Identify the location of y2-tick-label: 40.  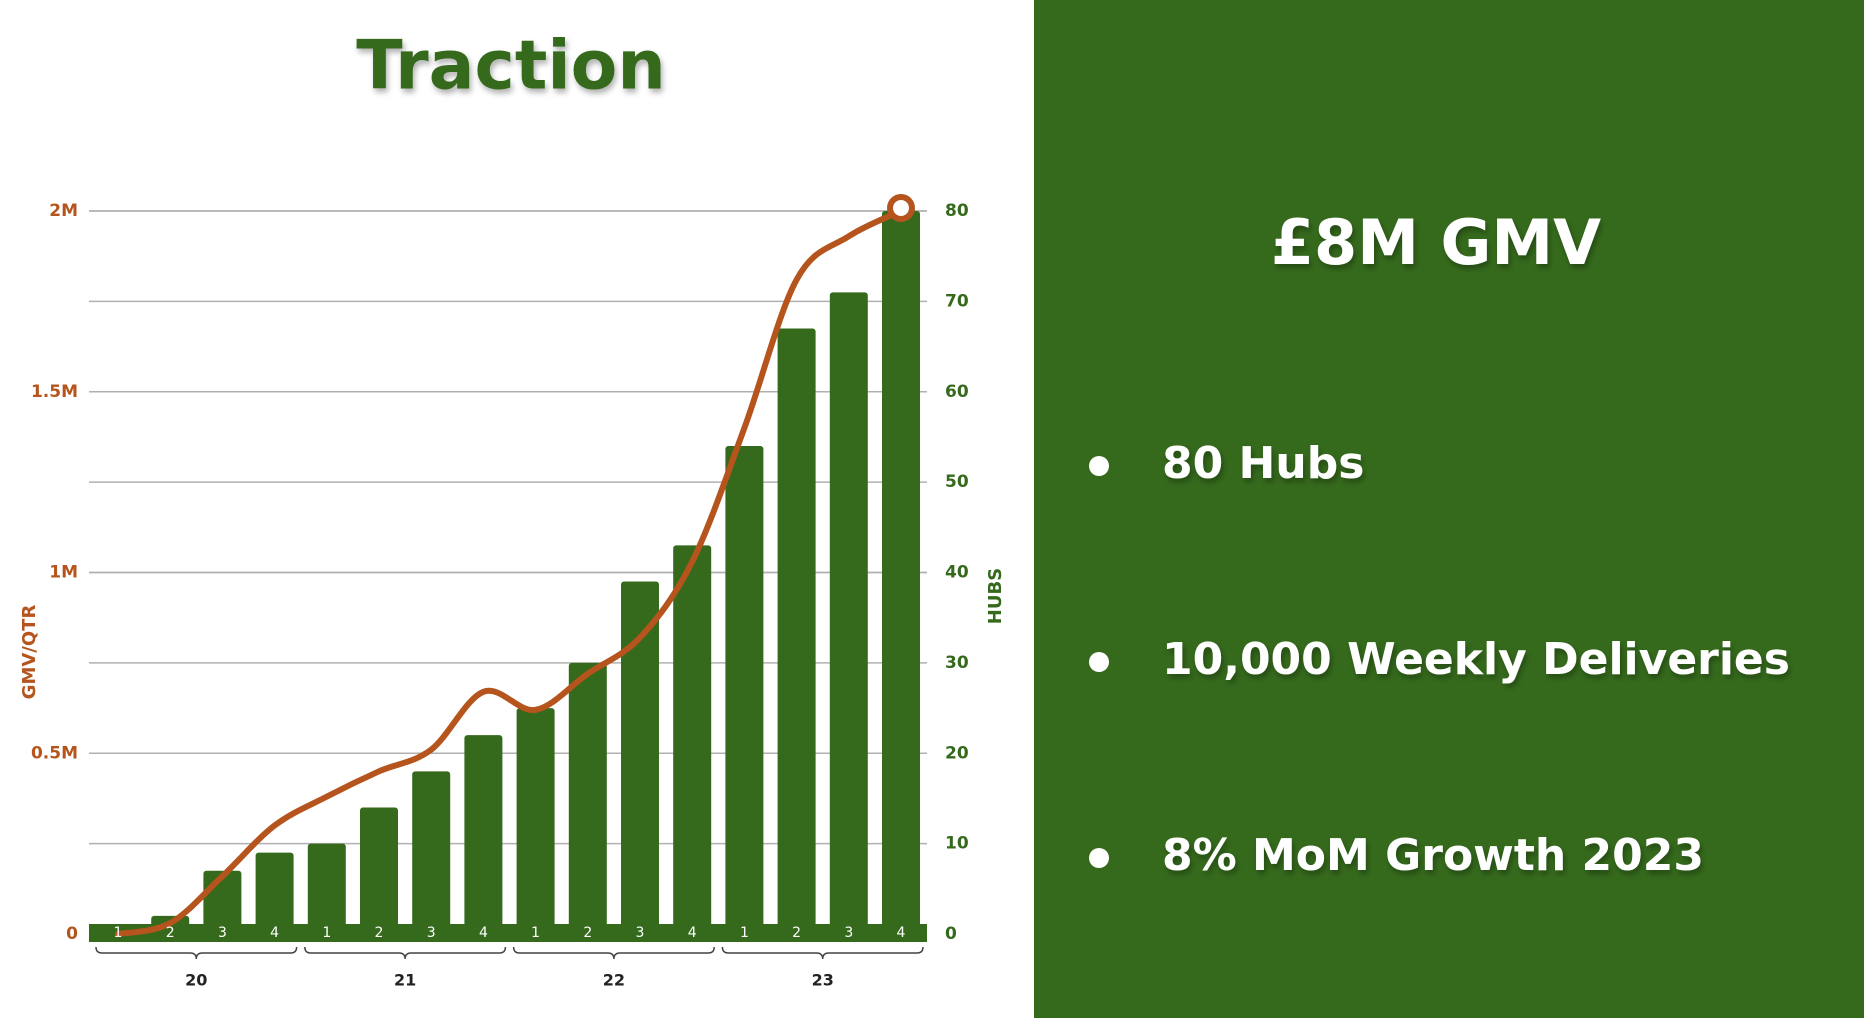
(957, 573).